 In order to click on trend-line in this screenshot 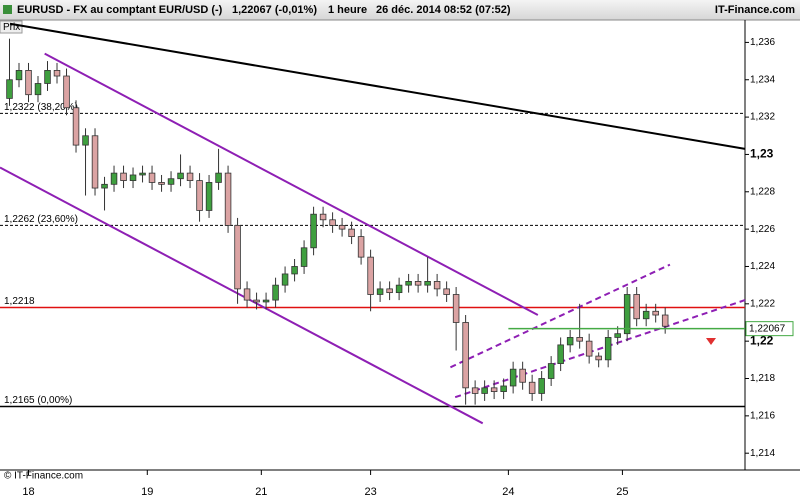, I will do `click(560, 316)`.